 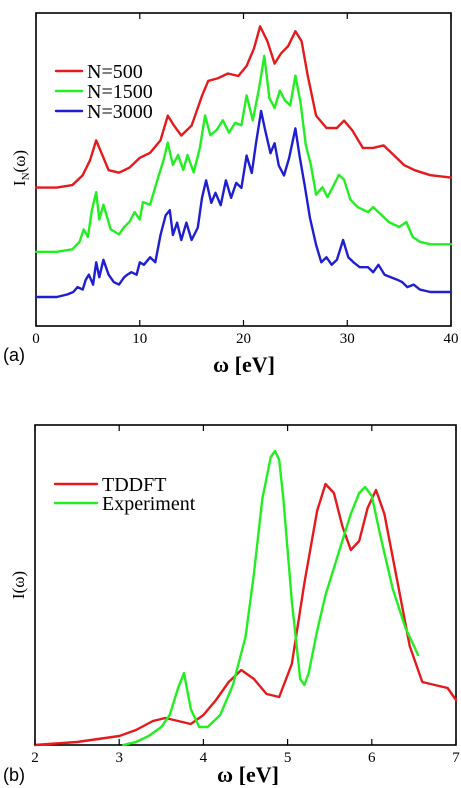 I want to click on panel-a-label: (a), so click(x=14, y=355).